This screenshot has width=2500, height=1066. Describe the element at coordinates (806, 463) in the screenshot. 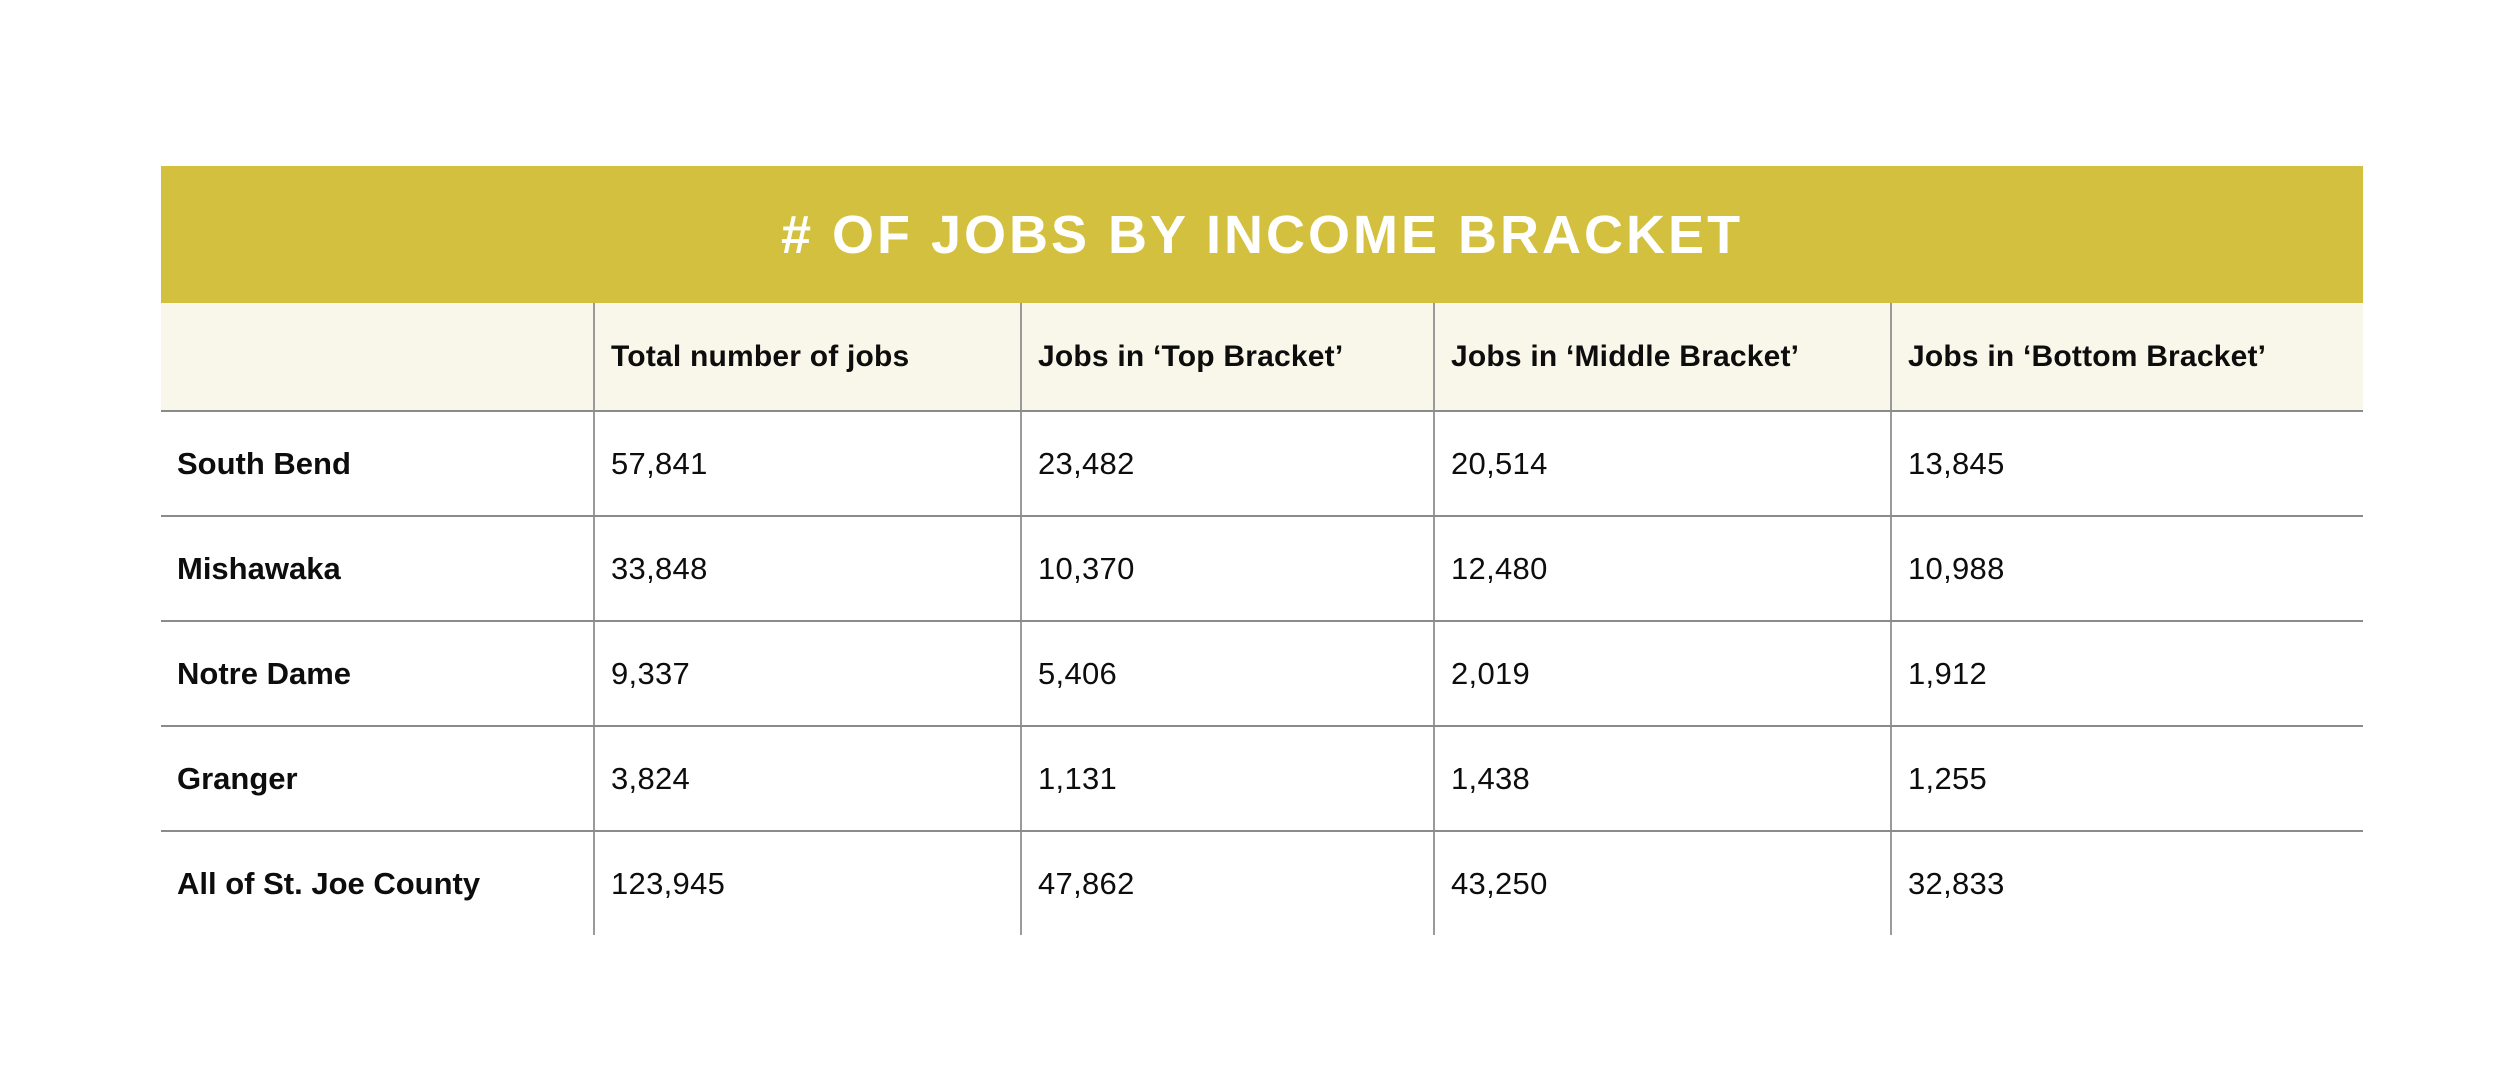

I see `cell-total-jobs: 57,841` at that location.